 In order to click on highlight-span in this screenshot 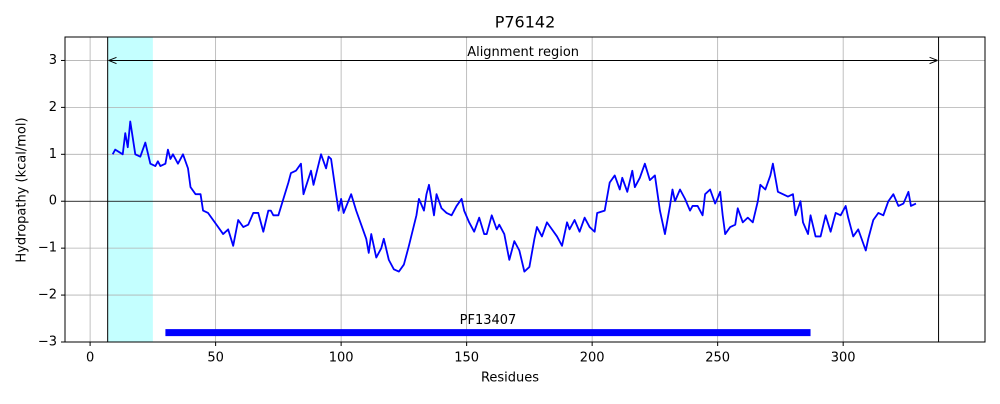, I will do `click(130, 189)`.